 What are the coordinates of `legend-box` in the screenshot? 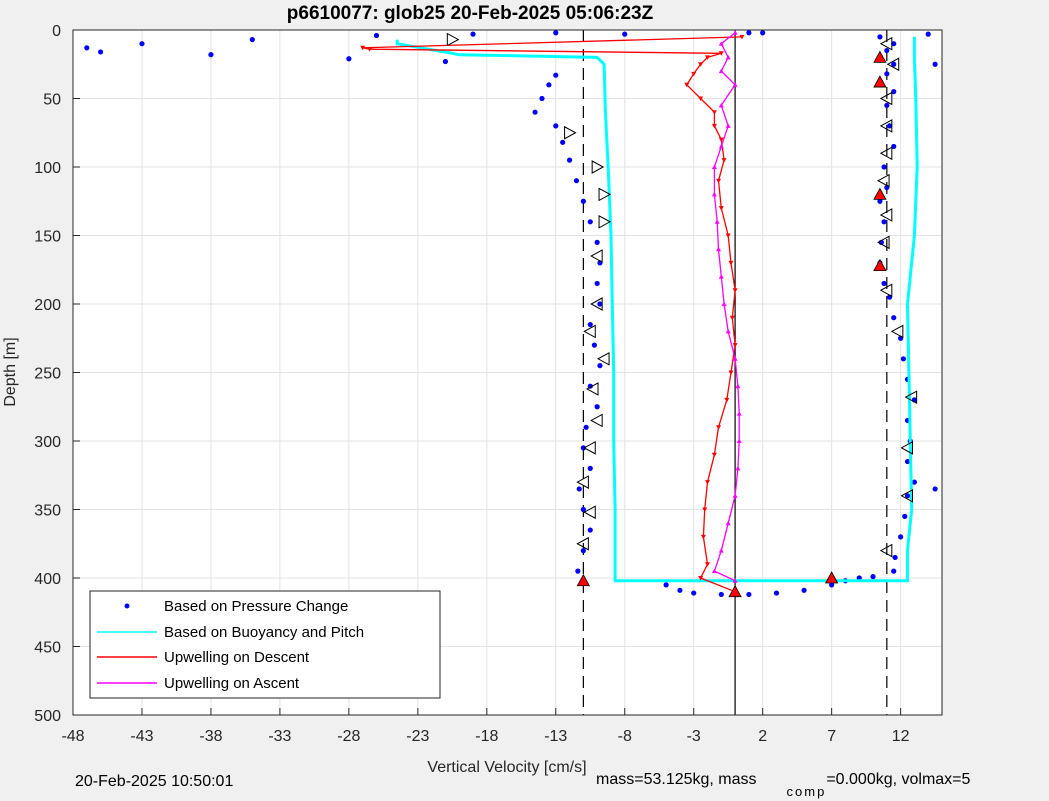 It's located at (265, 644).